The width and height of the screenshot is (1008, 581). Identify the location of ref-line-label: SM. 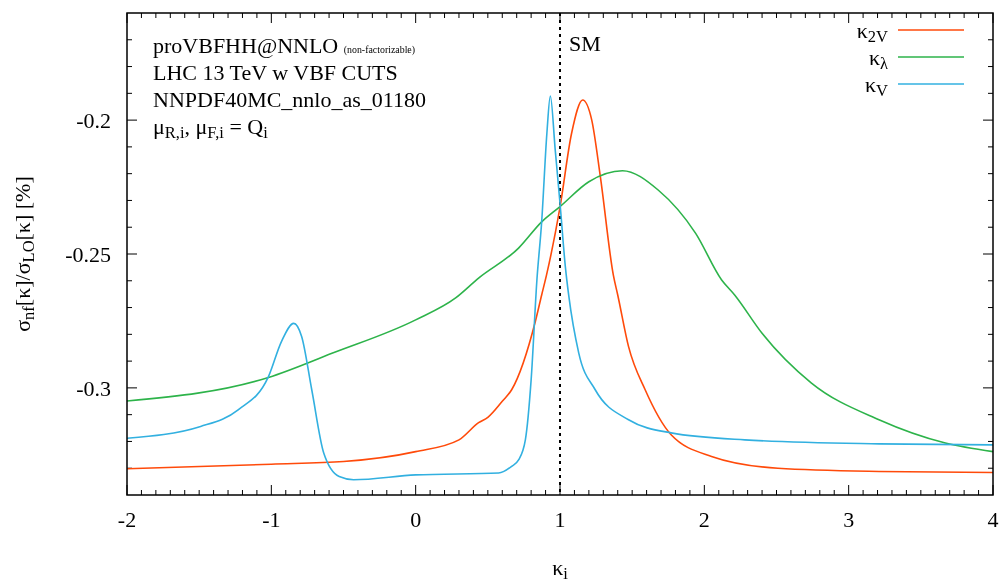
(585, 43).